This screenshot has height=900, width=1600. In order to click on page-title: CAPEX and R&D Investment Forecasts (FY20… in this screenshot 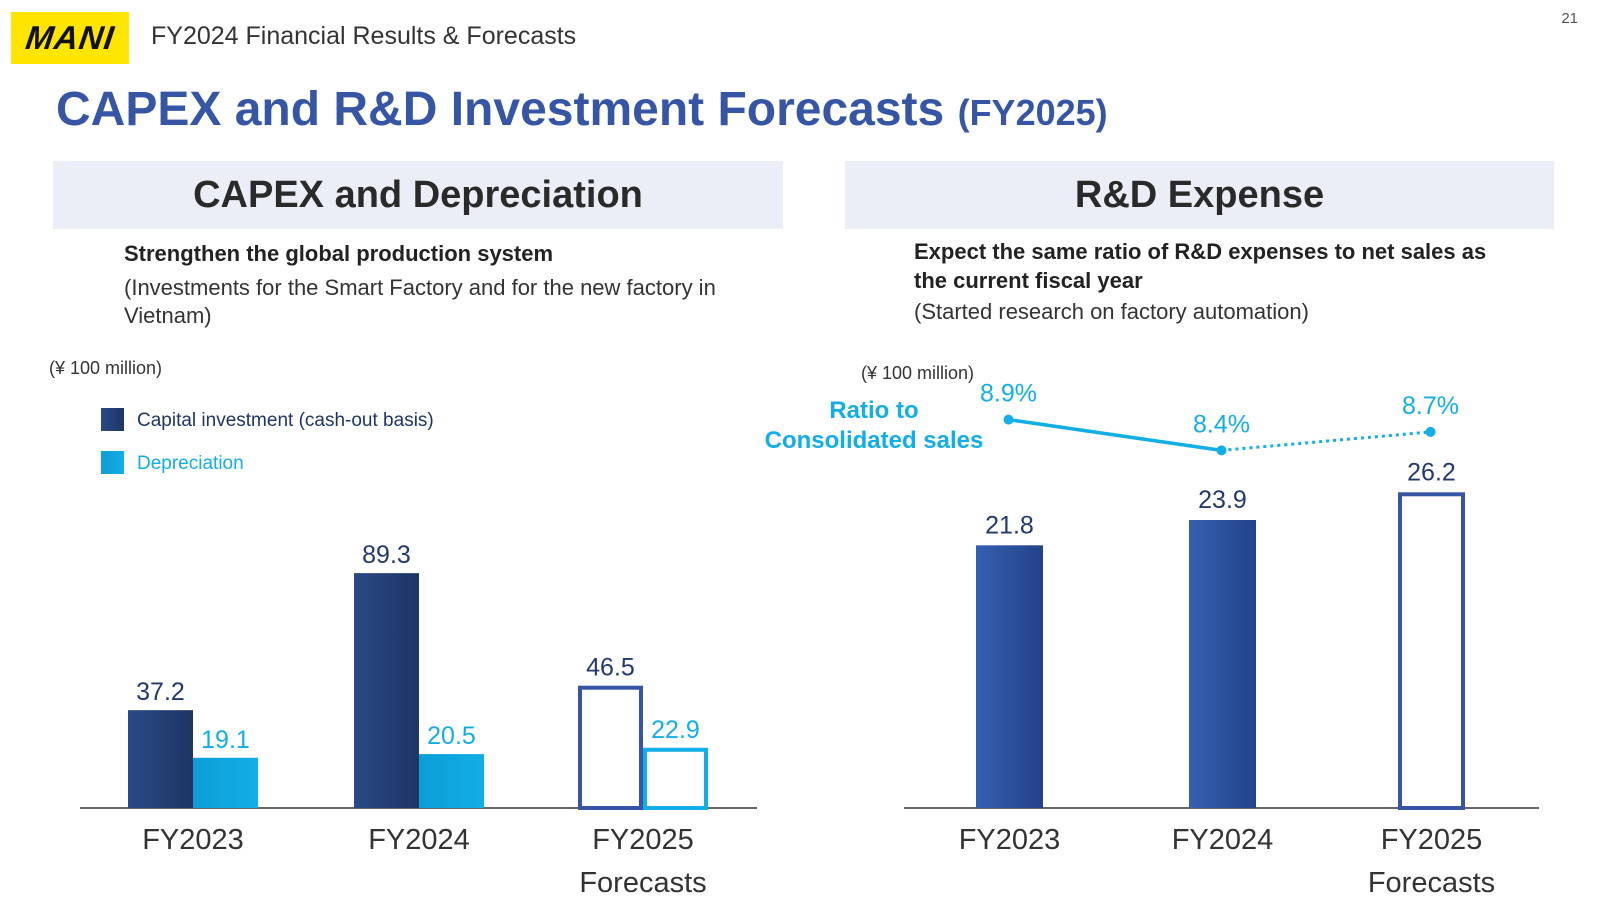, I will do `click(582, 109)`.